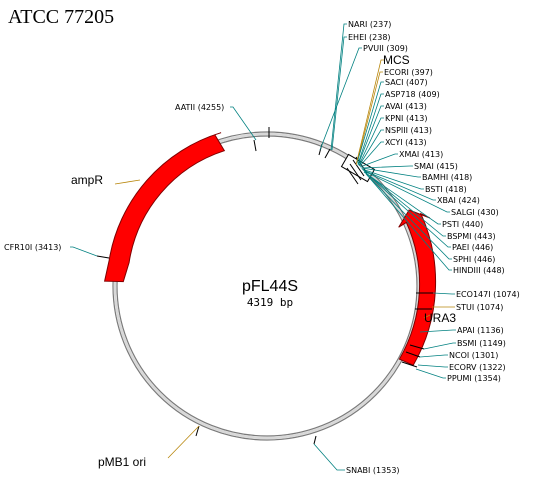 Image resolution: width=549 pixels, height=480 pixels. I want to click on site-label-ecori: ECORI (397), so click(408, 72).